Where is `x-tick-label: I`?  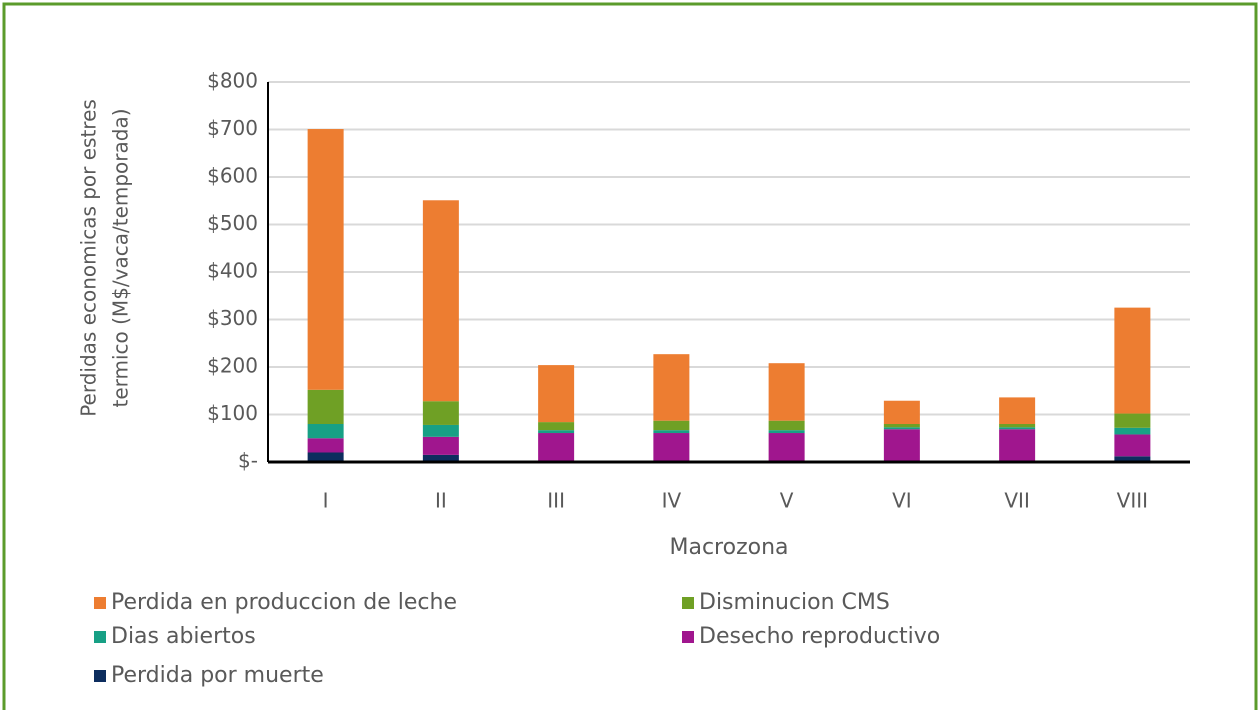 x-tick-label: I is located at coordinates (326, 501).